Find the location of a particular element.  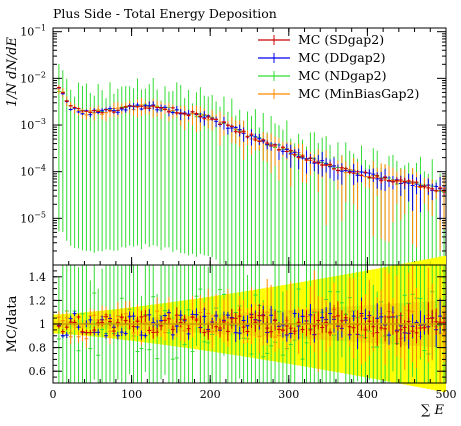

main-ytick-exponent: −4 is located at coordinates (40, 168).